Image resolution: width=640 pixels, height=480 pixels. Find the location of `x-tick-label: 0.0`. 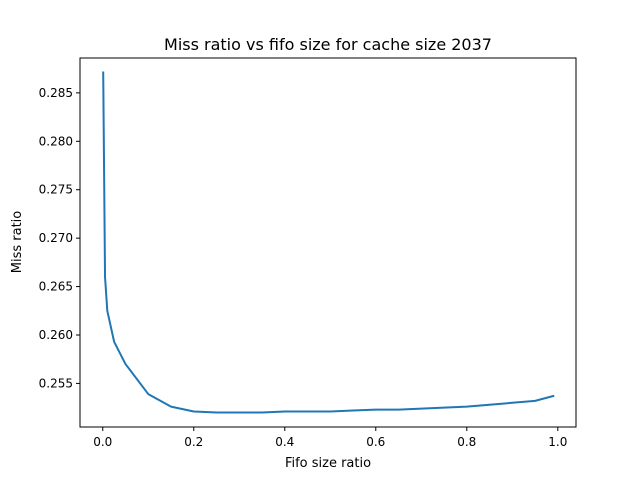

x-tick-label: 0.0 is located at coordinates (102, 442).